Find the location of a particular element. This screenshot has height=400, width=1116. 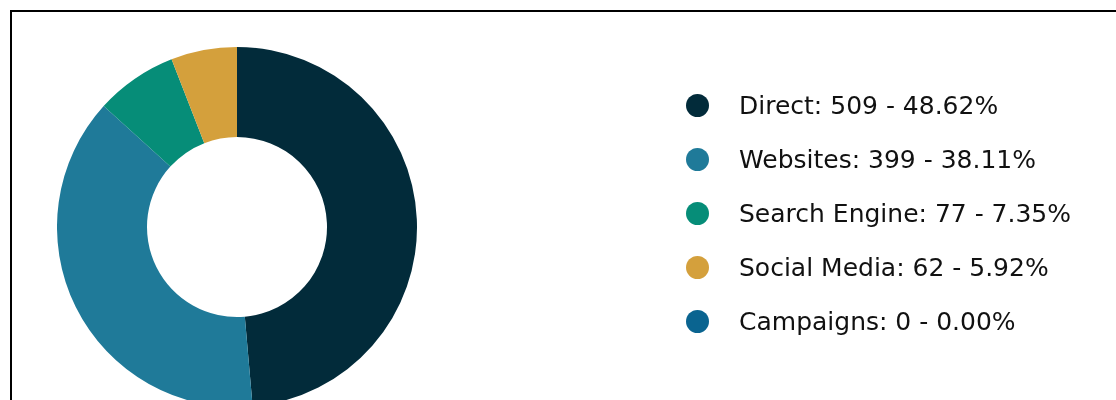

legend-label: Social Media: 62 - 5.92% is located at coordinates (894, 267).